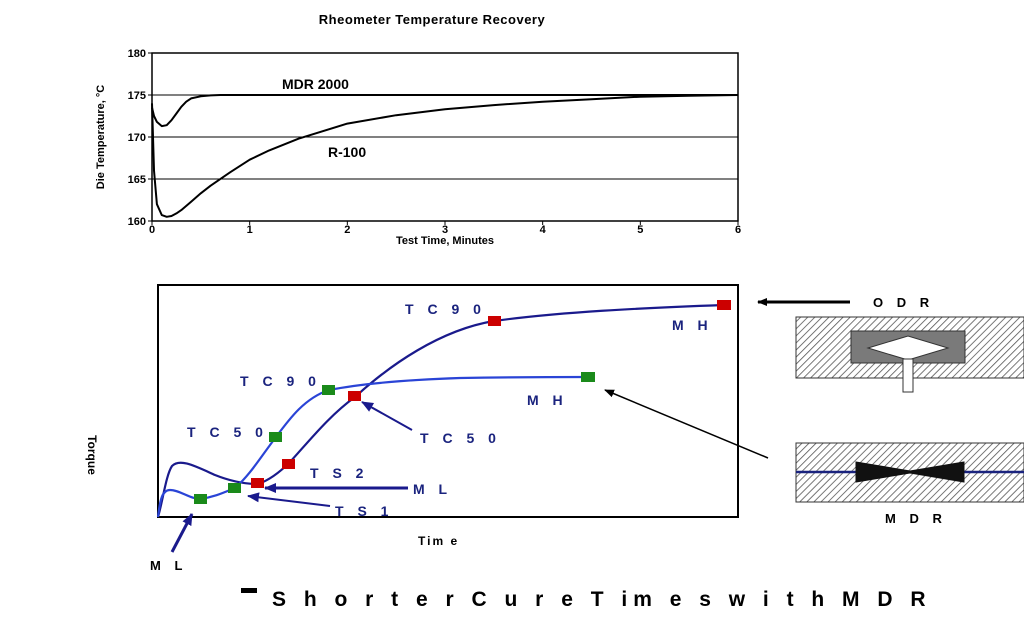 This screenshot has height=618, width=1024. I want to click on chart-title: Rheometer Temperature Recovery, so click(432, 19).